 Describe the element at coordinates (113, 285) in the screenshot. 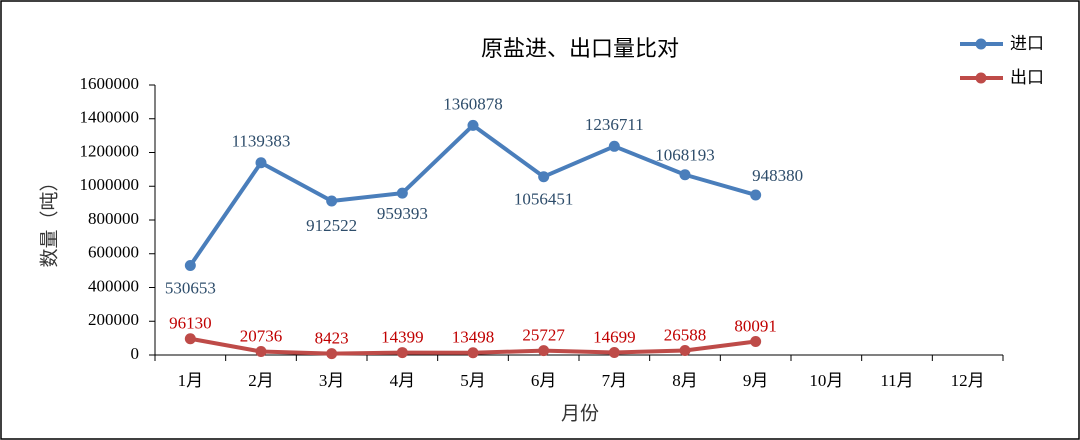

I see `y-tick-label: 400000` at that location.